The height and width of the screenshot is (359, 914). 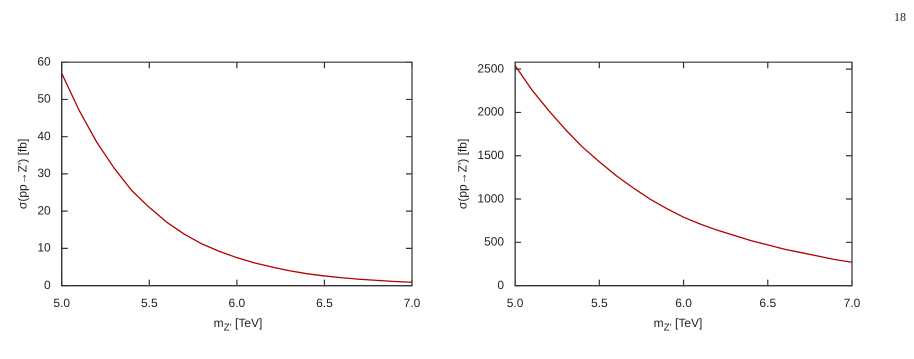 What do you see at coordinates (490, 155) in the screenshot?
I see `y-tick-label: 1500` at bounding box center [490, 155].